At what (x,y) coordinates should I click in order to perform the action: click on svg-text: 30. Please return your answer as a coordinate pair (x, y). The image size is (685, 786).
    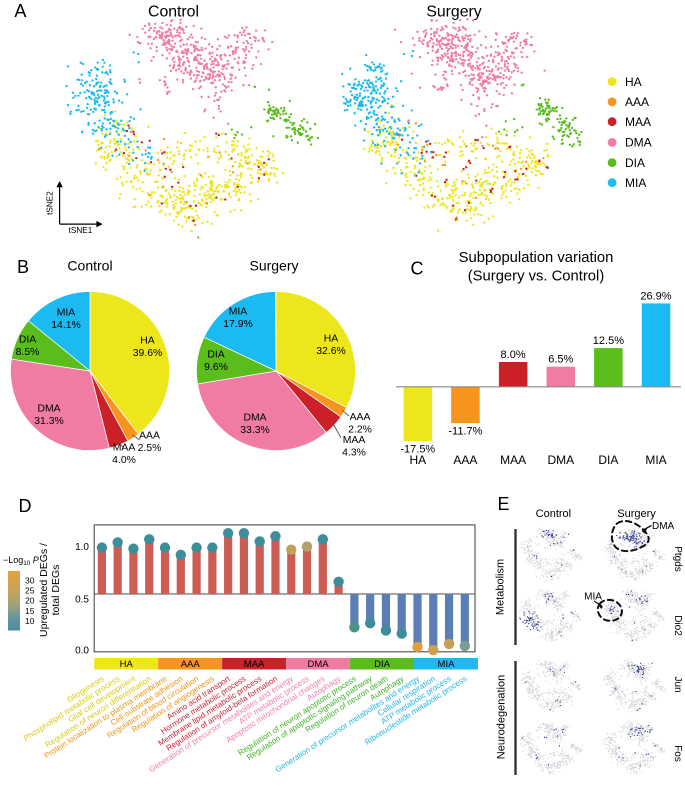
    Looking at the image, I should click on (30, 580).